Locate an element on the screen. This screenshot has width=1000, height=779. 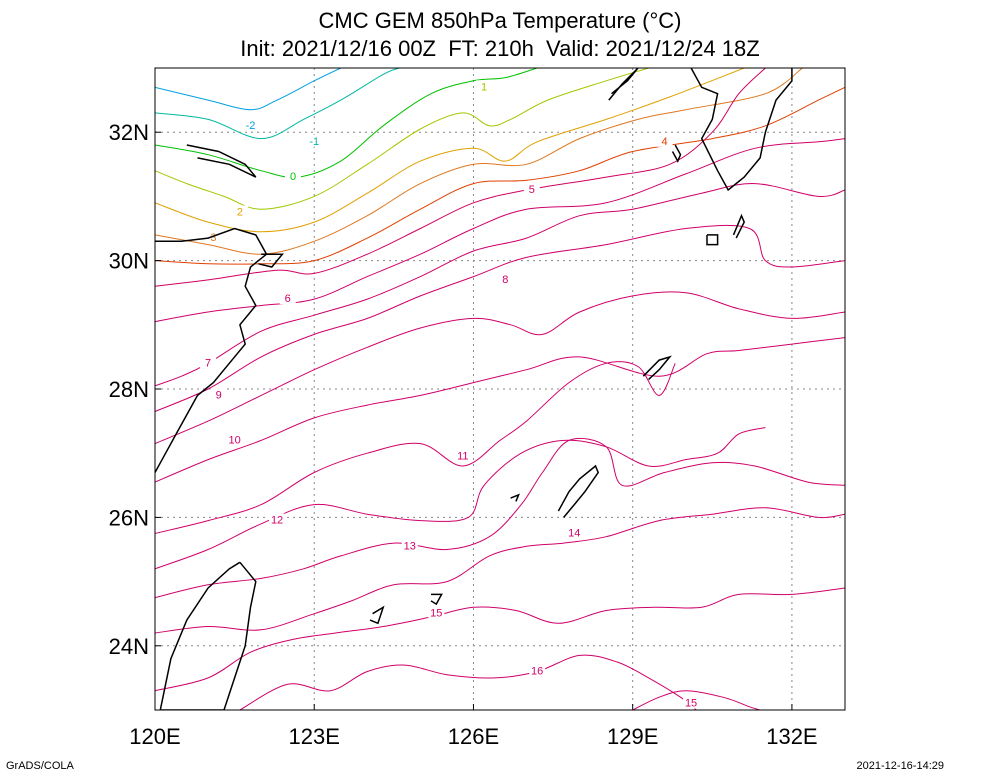
footer-timestamp: 2021-12-16-14:29 is located at coordinates (900, 766).